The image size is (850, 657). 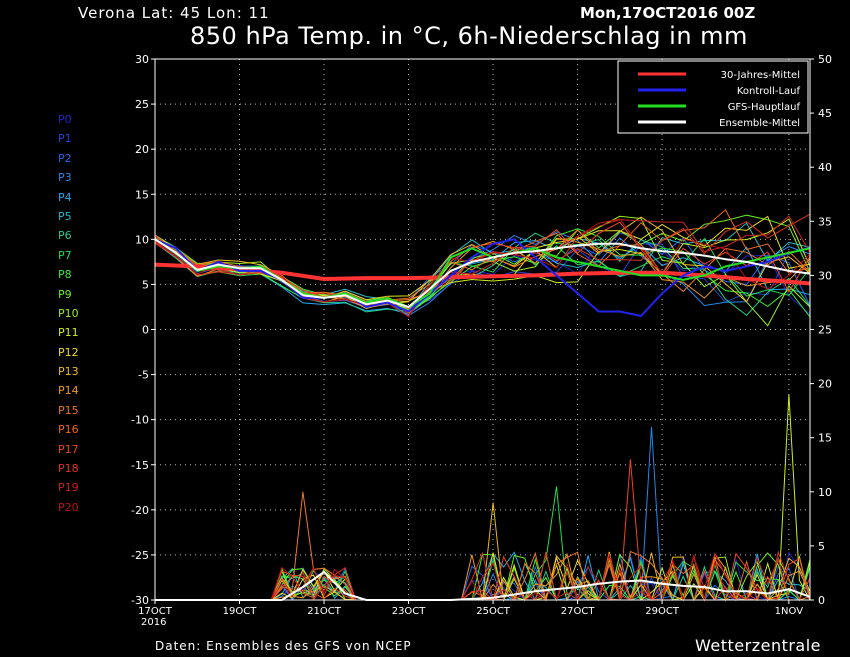 What do you see at coordinates (142, 104) in the screenshot?
I see `tick-label-left: 25` at bounding box center [142, 104].